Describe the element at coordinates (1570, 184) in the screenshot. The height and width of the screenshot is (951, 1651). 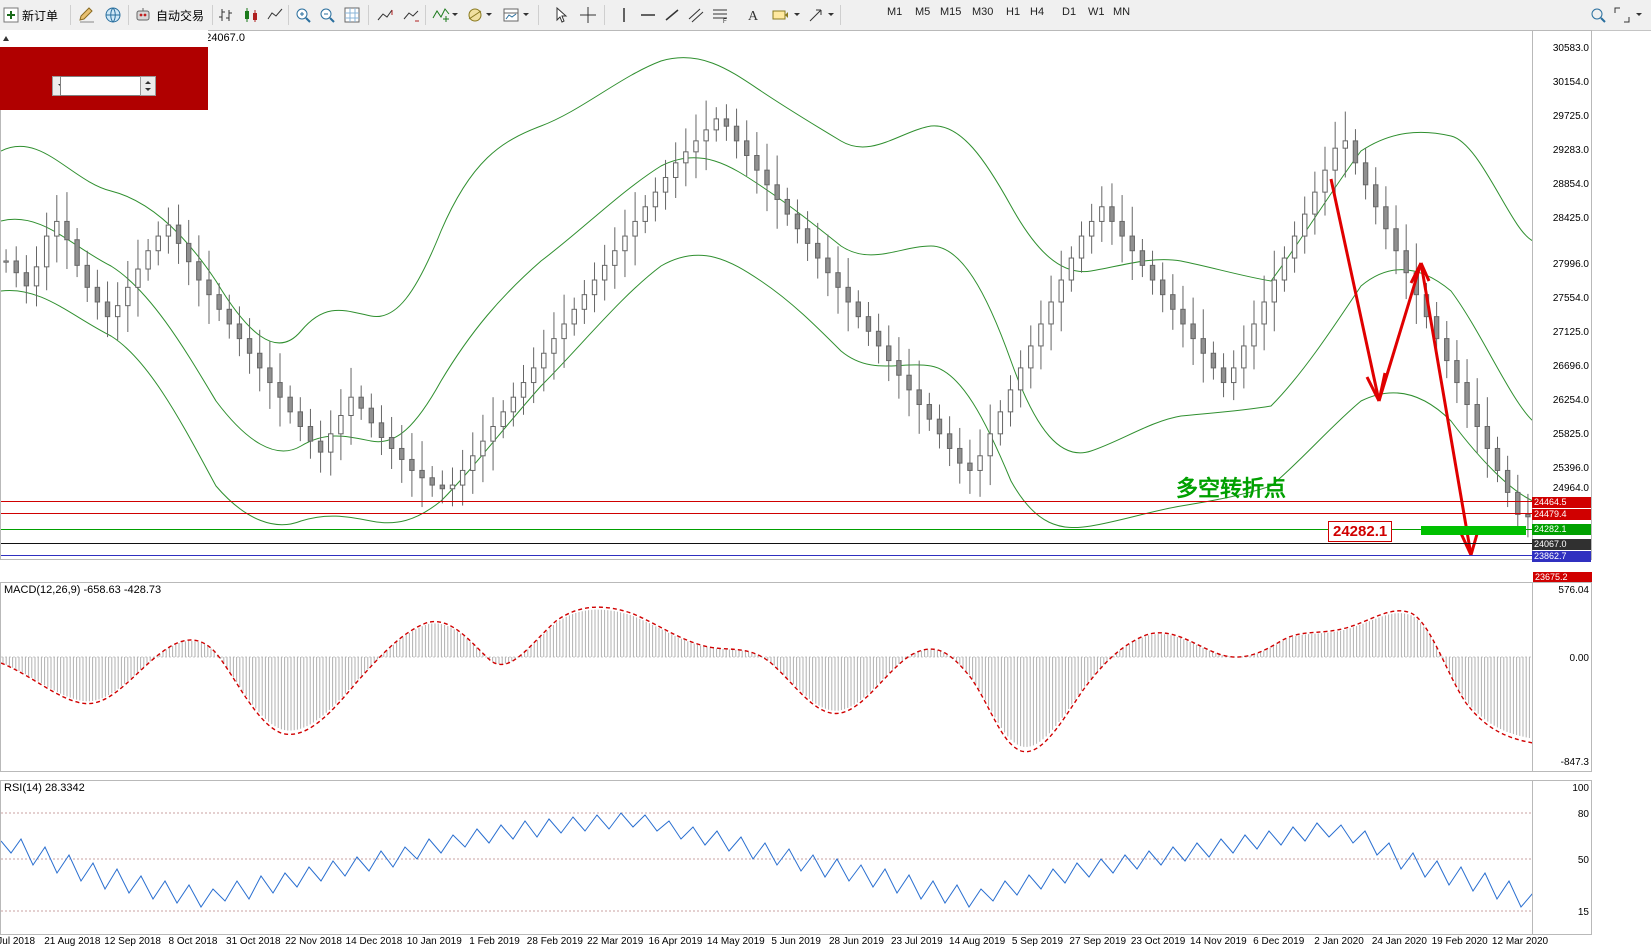
I see `y-tick-label: 28854.0` at that location.